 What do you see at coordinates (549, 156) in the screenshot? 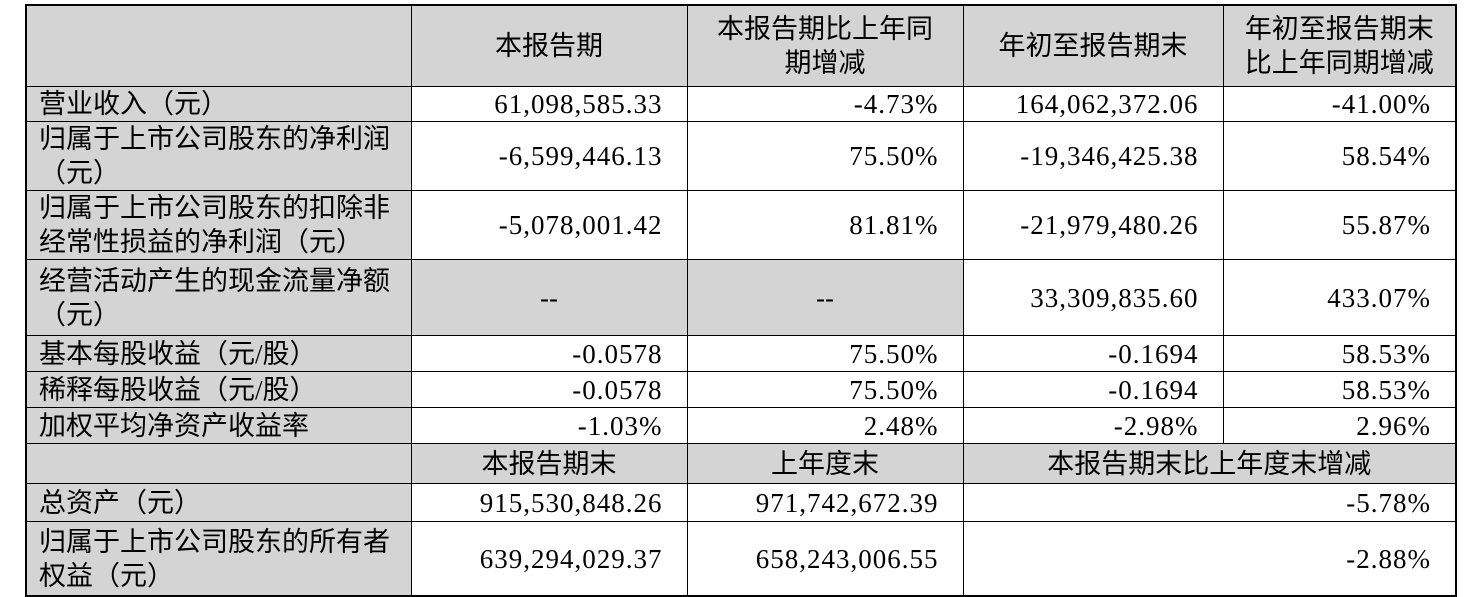
I see `value-cell: -6,599,446.13` at bounding box center [549, 156].